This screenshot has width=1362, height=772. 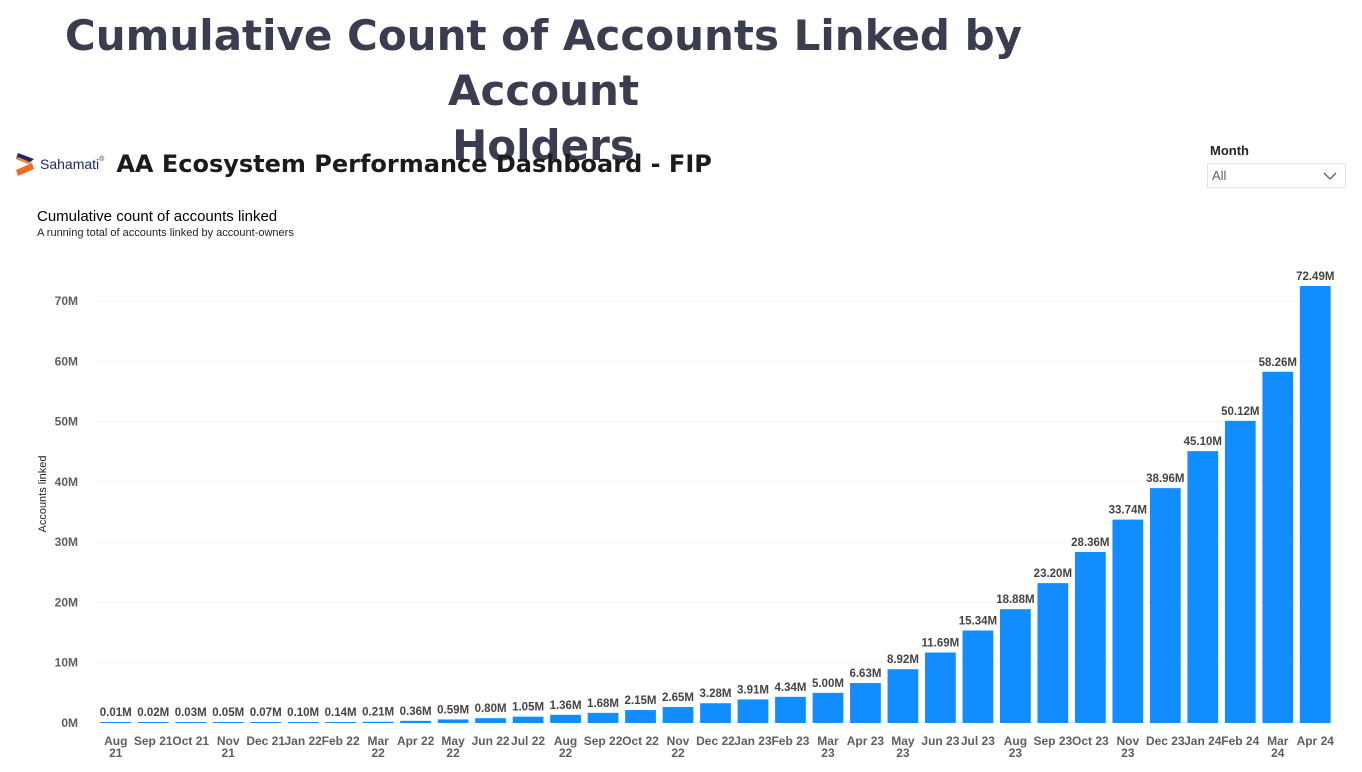 What do you see at coordinates (528, 708) in the screenshot?
I see `data-label: 1.05M` at bounding box center [528, 708].